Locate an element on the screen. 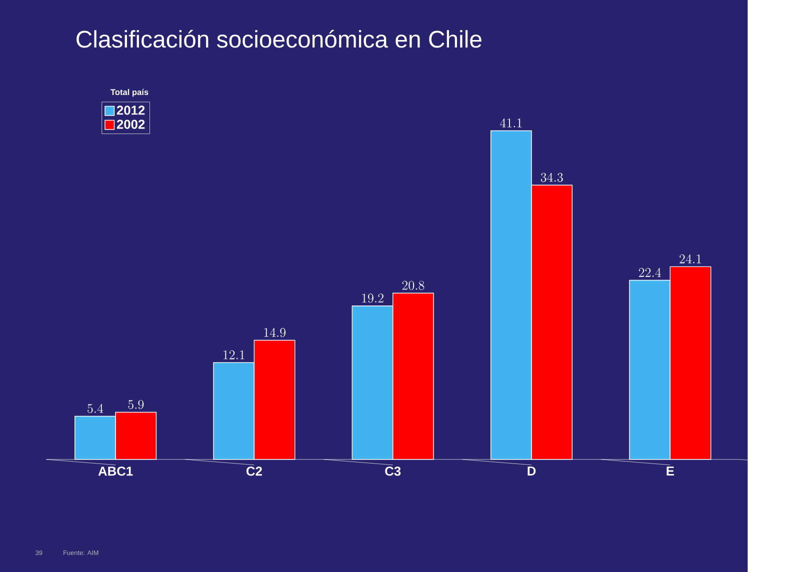 The width and height of the screenshot is (809, 572). data-label: 41 . 1 is located at coordinates (511, 123).